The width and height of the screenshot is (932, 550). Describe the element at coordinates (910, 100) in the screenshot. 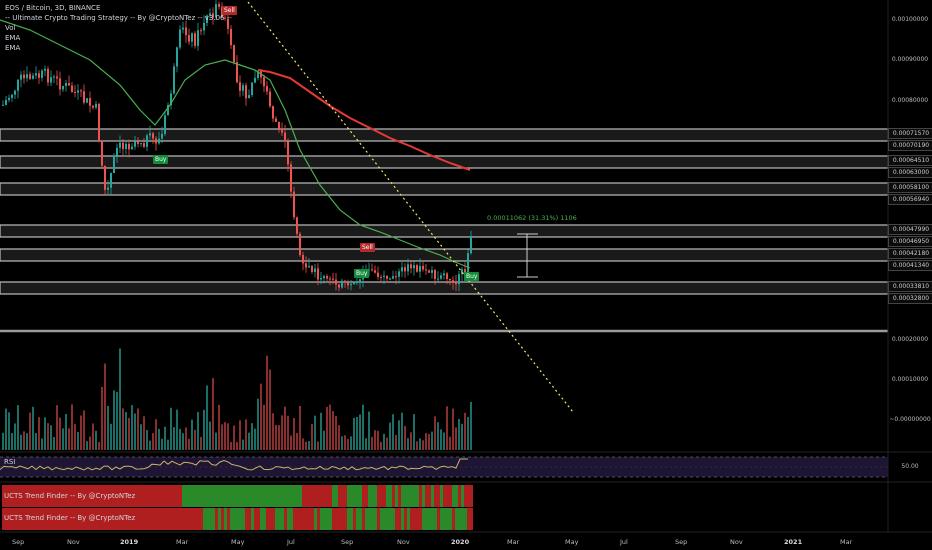

I see `price-axis-label: 0.00080000` at that location.